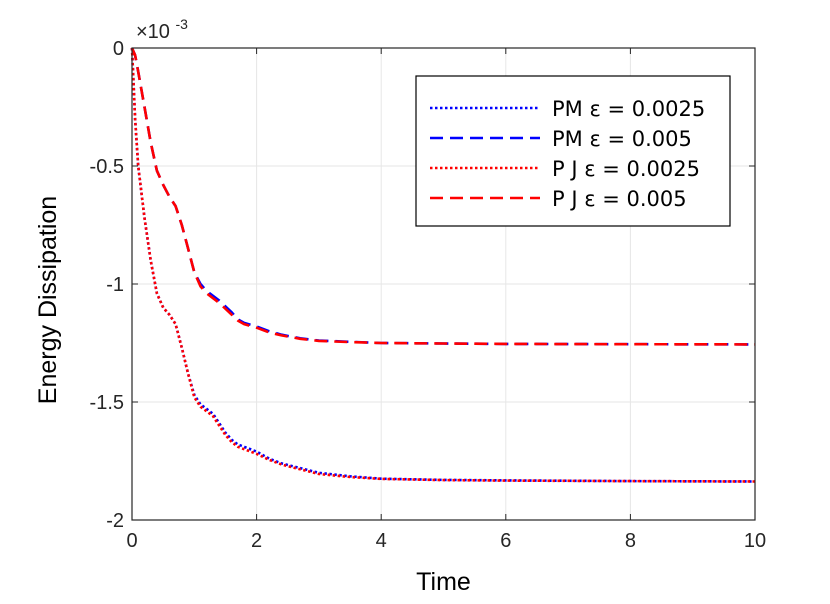 Image resolution: width=830 pixels, height=604 pixels. What do you see at coordinates (622, 139) in the screenshot?
I see `legend-label: PM ε = 0.005` at bounding box center [622, 139].